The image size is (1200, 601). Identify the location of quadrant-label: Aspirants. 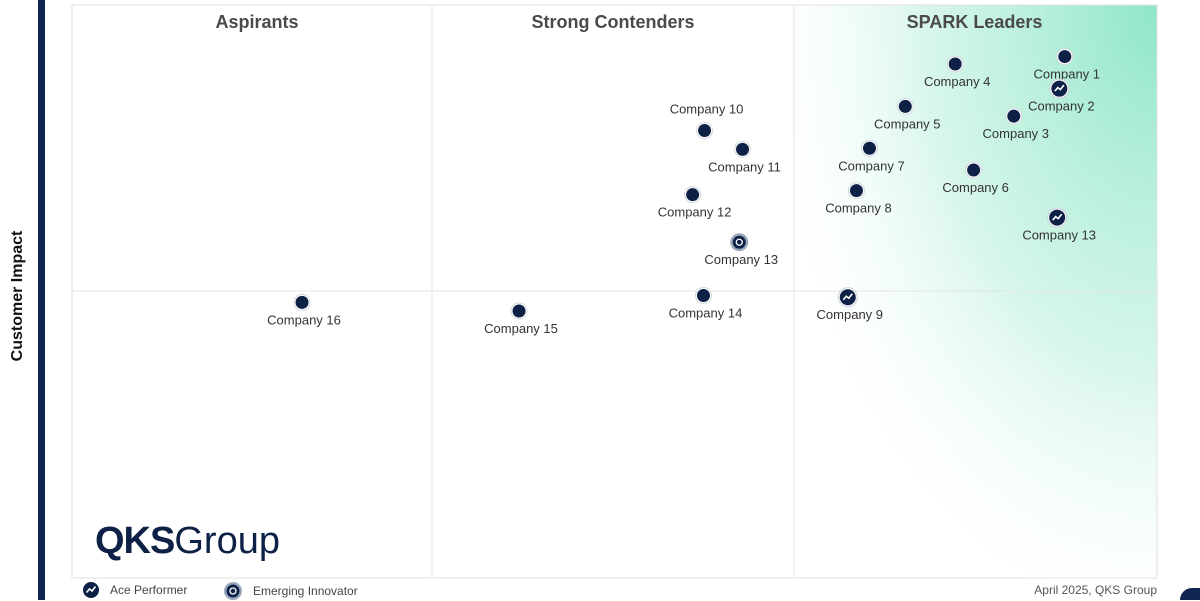
(256, 22).